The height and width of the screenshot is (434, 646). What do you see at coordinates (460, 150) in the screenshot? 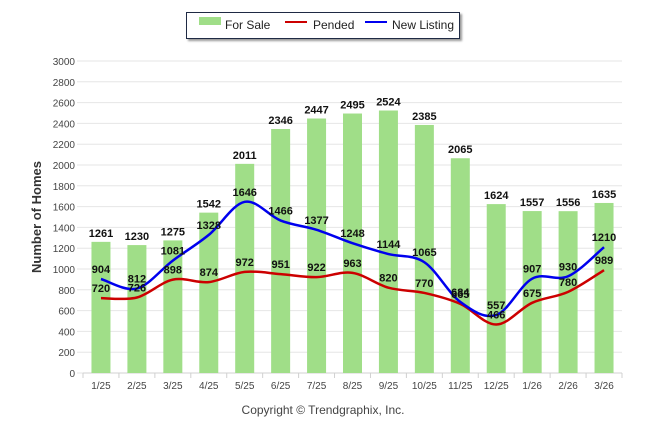
I see `data-label-for-sale: 2065` at bounding box center [460, 150].